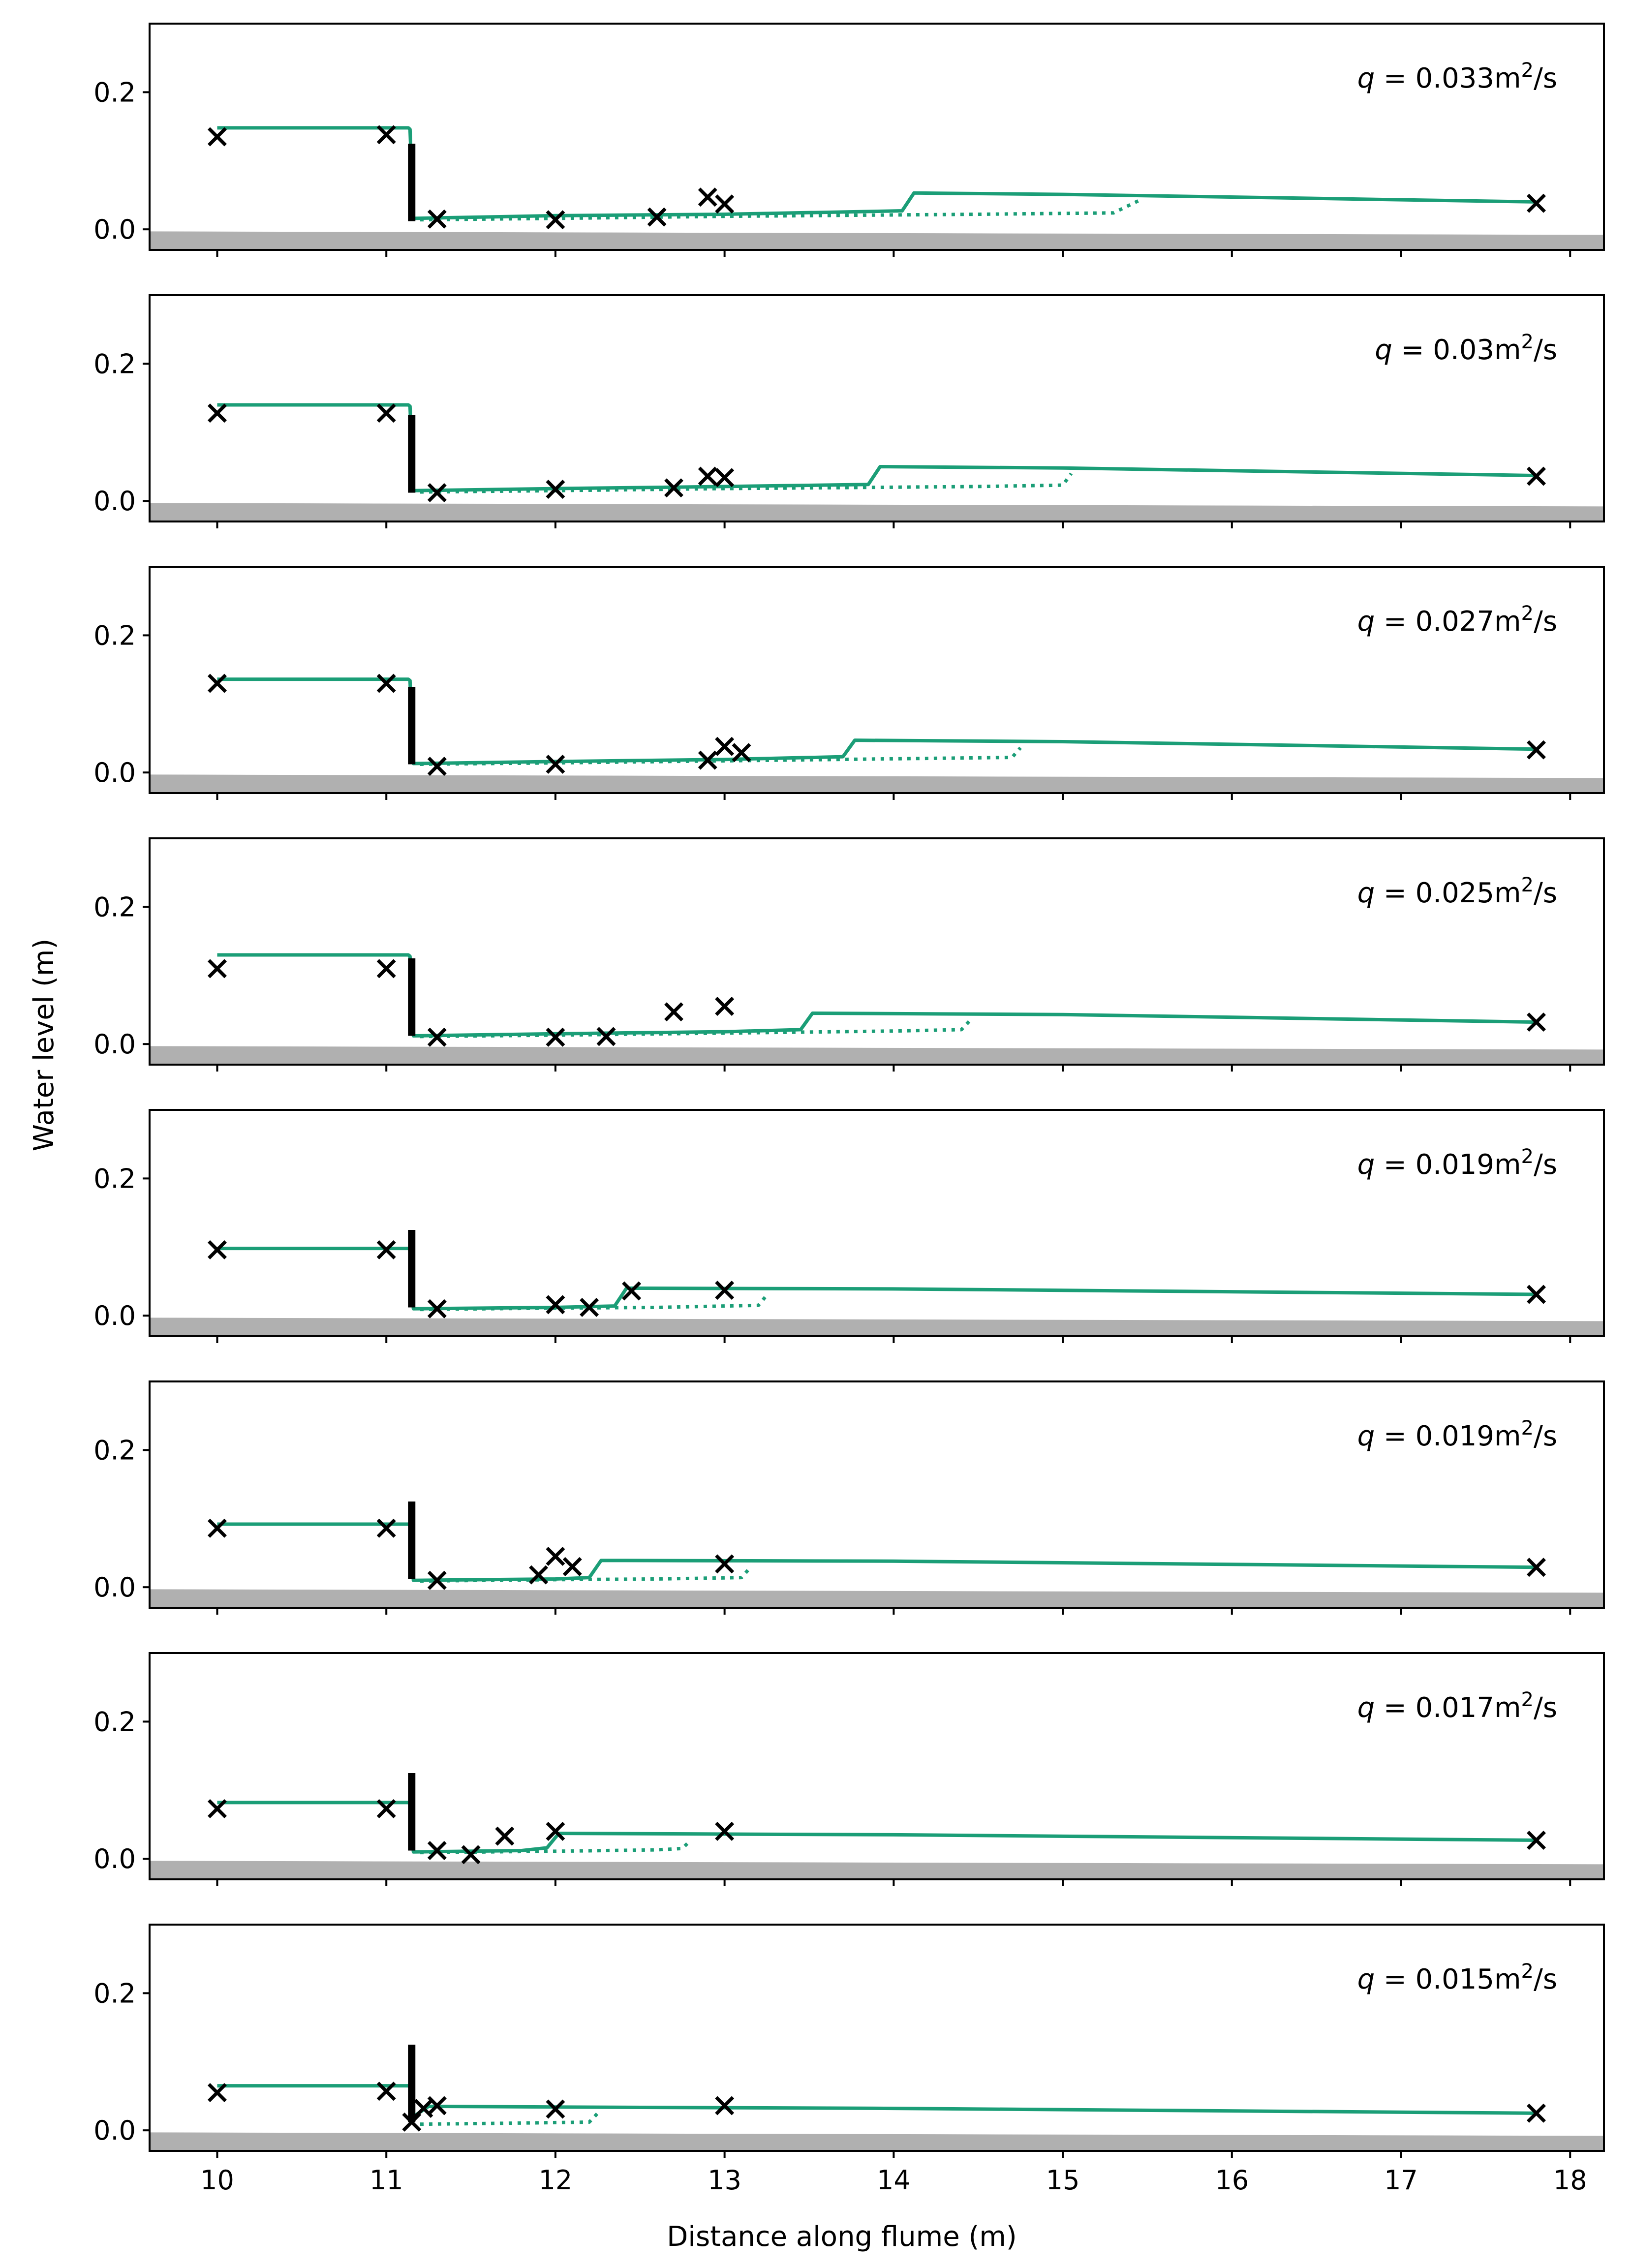  I want to click on x-tick-label: 17, so click(1401, 2181).